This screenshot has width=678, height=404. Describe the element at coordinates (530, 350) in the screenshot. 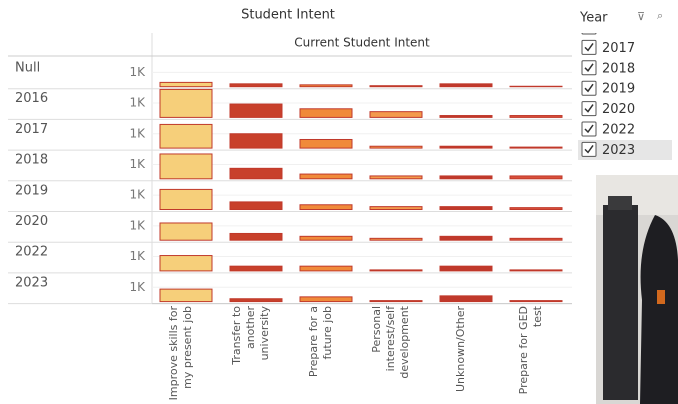

I see `x-tick-text: Prepare for GED test` at that location.